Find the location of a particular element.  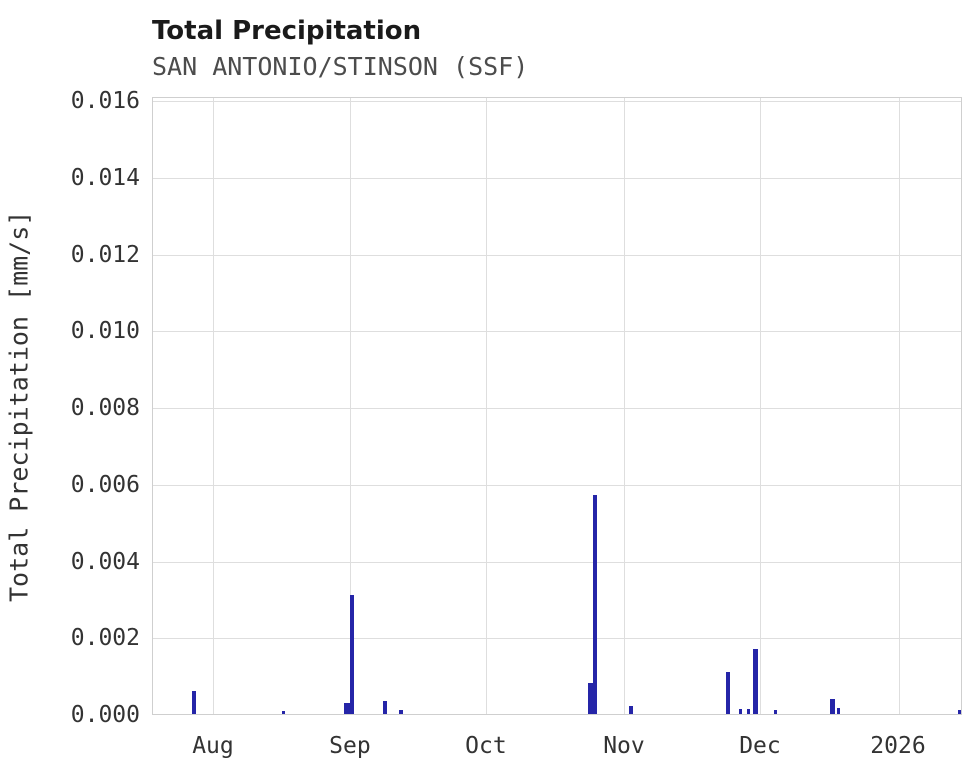

y-tick-label: 0.010 is located at coordinates (105, 331).